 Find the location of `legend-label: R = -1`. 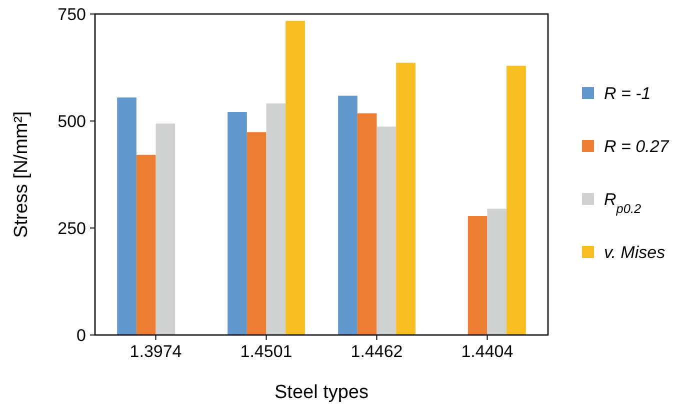

legend-label: R = -1 is located at coordinates (627, 93).